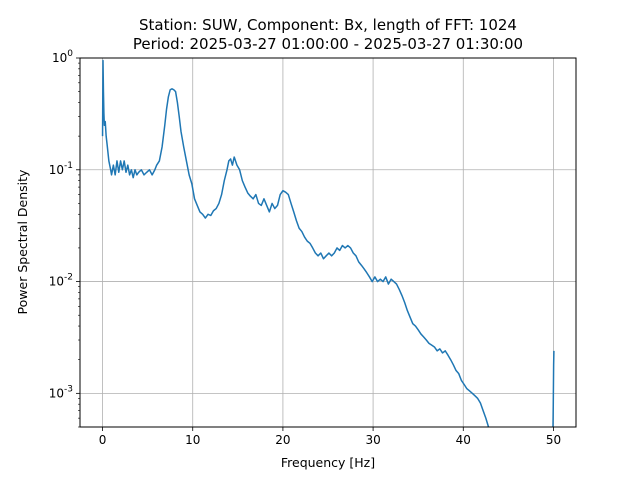  What do you see at coordinates (22, 241) in the screenshot?
I see `y-axis-label: Power Spectral Density` at bounding box center [22, 241].